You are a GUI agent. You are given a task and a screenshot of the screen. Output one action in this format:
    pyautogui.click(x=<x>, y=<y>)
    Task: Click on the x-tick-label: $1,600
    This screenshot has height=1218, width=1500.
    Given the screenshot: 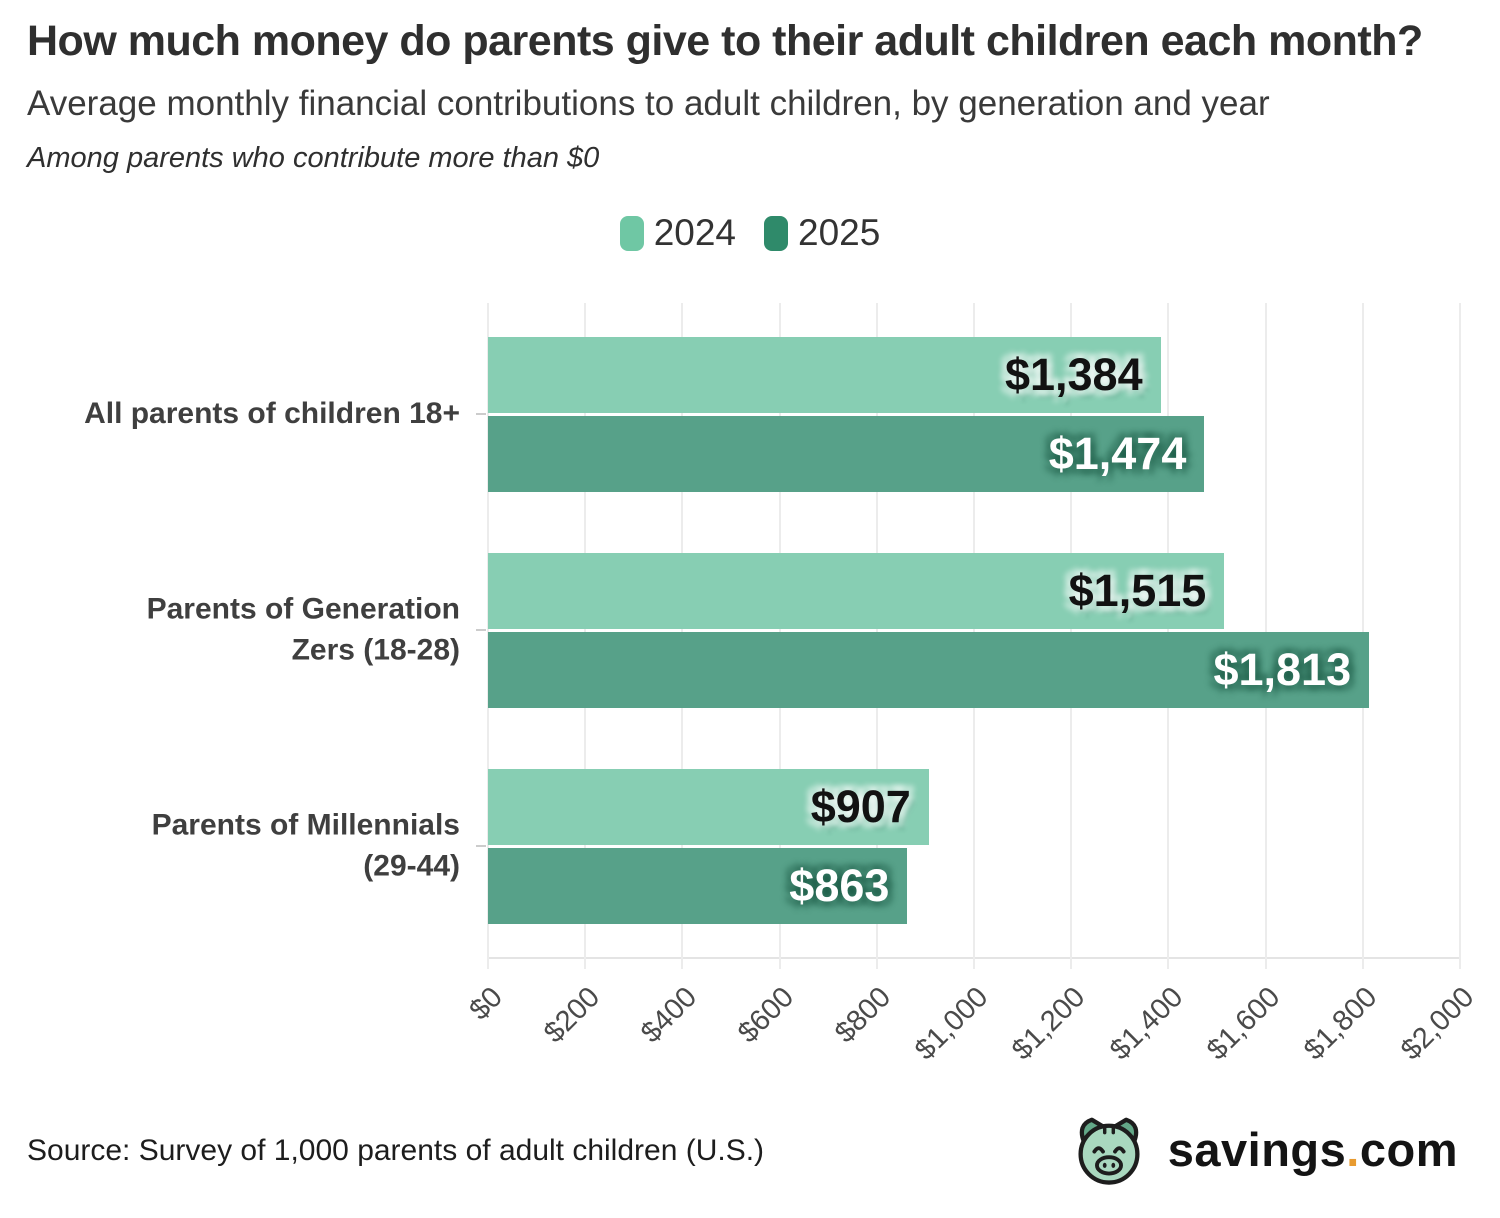 What is the action you would take?
    pyautogui.click(x=1243, y=1024)
    